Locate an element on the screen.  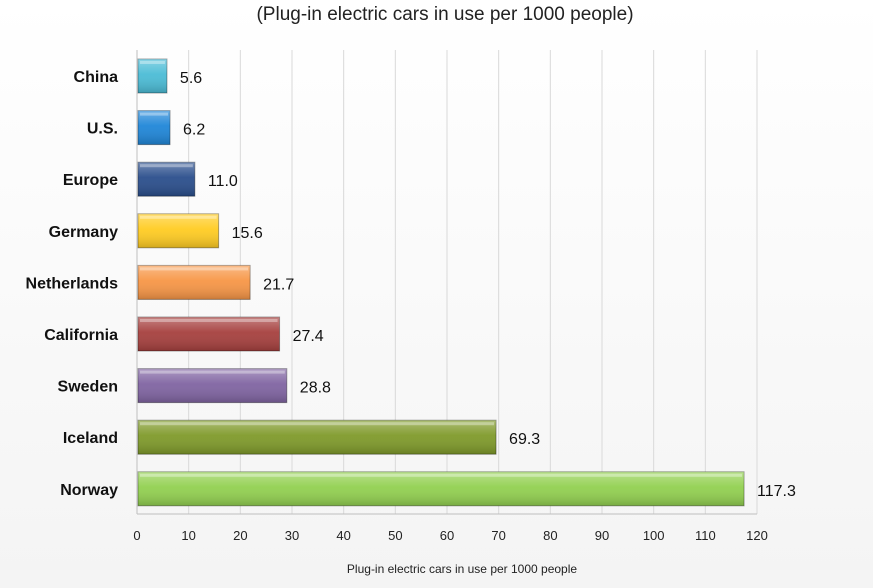
value-label: 21.7 is located at coordinates (278, 284).